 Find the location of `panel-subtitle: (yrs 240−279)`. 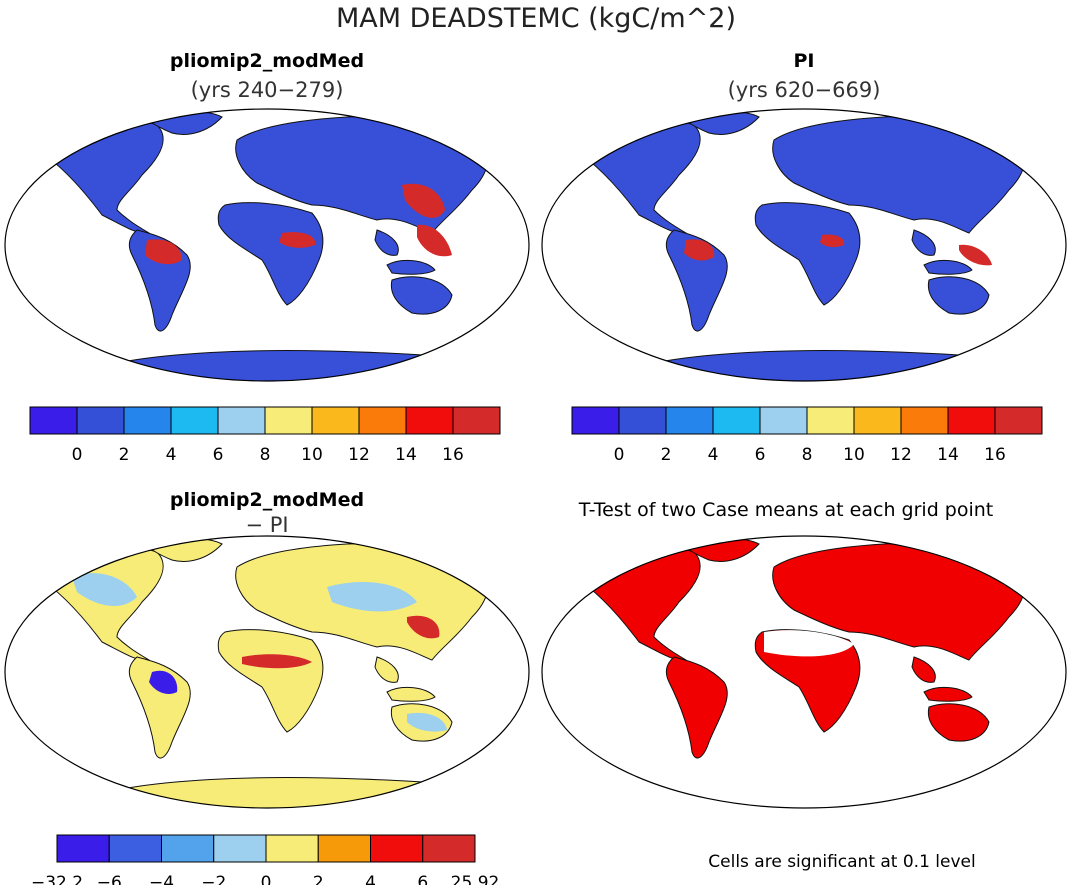

panel-subtitle: (yrs 240−279) is located at coordinates (267, 90).